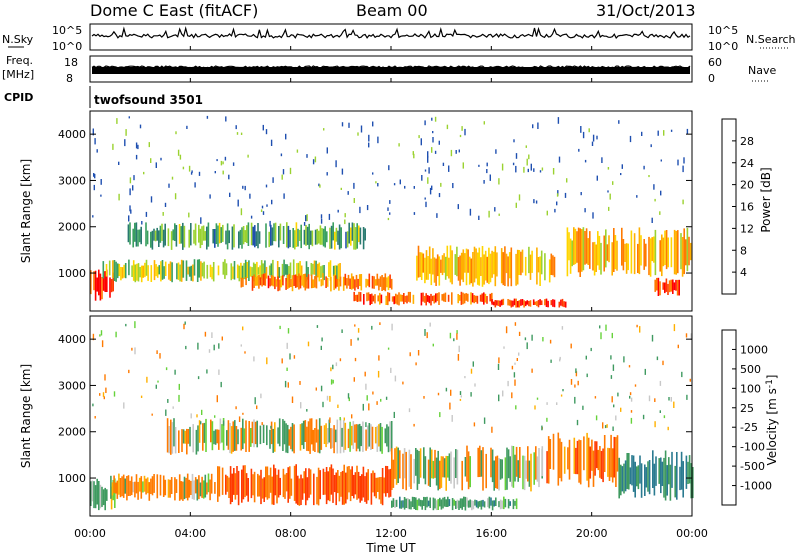 The image size is (800, 558). What do you see at coordinates (72, 273) in the screenshot?
I see `y-tick-label: 1000` at bounding box center [72, 273].